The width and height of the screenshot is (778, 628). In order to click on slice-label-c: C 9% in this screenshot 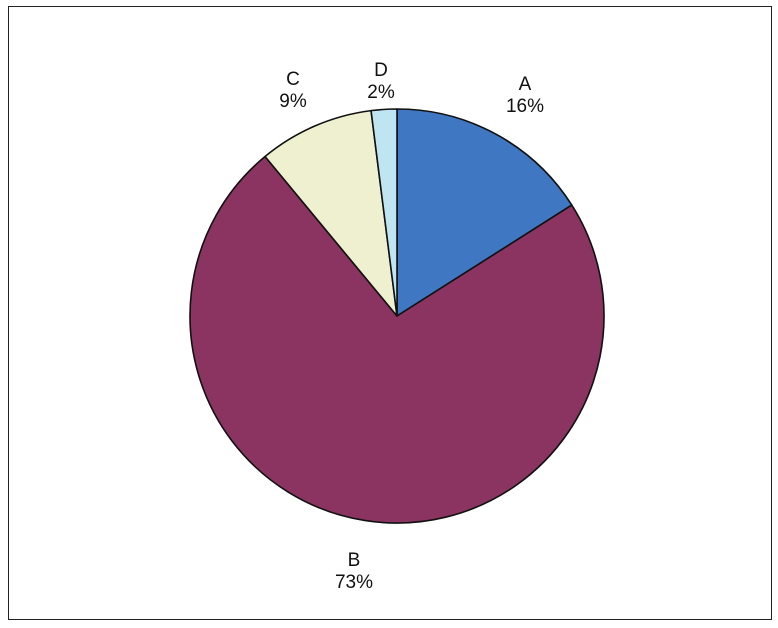, I will do `click(293, 90)`.